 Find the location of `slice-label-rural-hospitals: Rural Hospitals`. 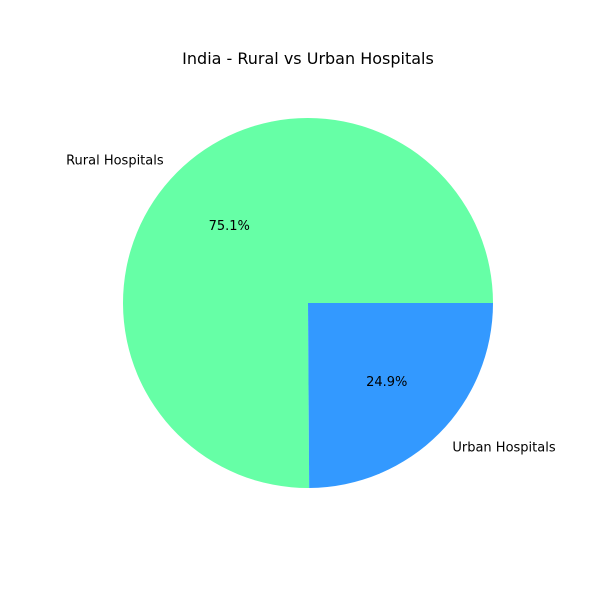

slice-label-rural-hospitals: Rural Hospitals is located at coordinates (115, 161).